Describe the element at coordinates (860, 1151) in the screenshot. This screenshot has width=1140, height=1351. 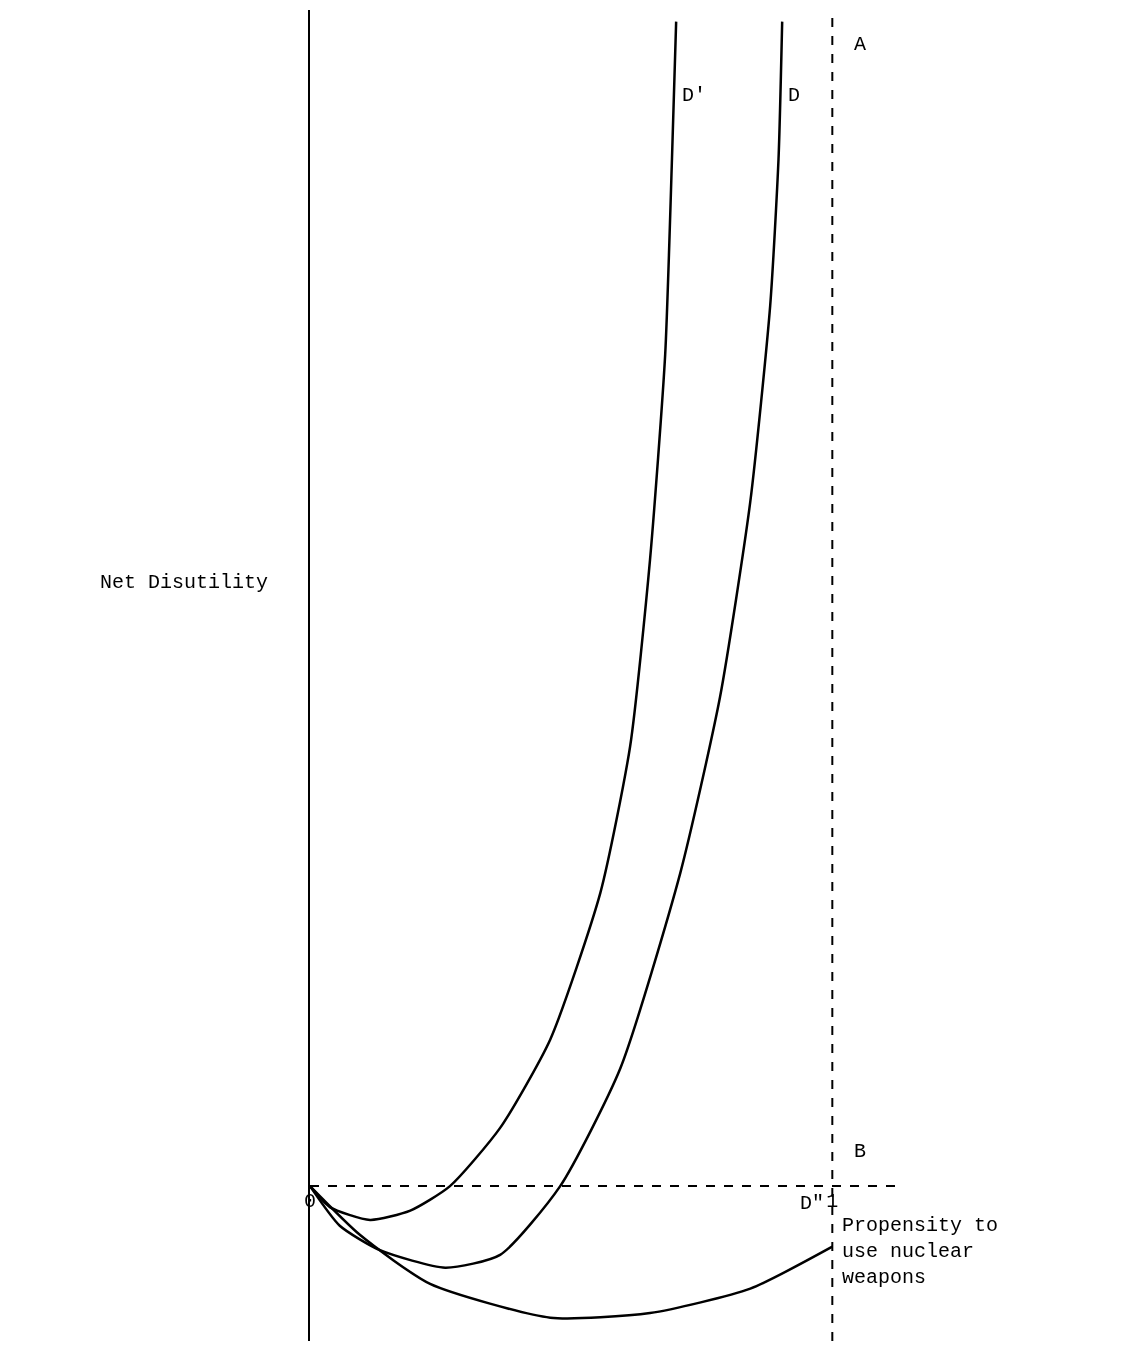
I see `annotation: B` at that location.